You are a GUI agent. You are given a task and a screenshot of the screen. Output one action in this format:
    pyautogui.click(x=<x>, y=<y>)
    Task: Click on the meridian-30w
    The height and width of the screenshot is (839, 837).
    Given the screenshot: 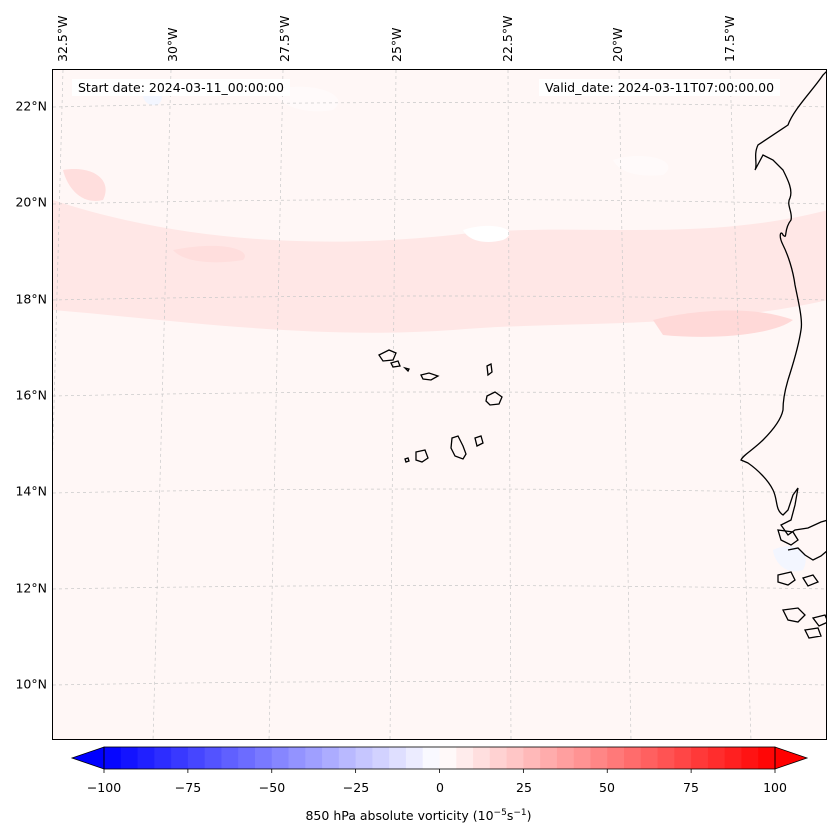 What is the action you would take?
    pyautogui.click(x=162, y=404)
    